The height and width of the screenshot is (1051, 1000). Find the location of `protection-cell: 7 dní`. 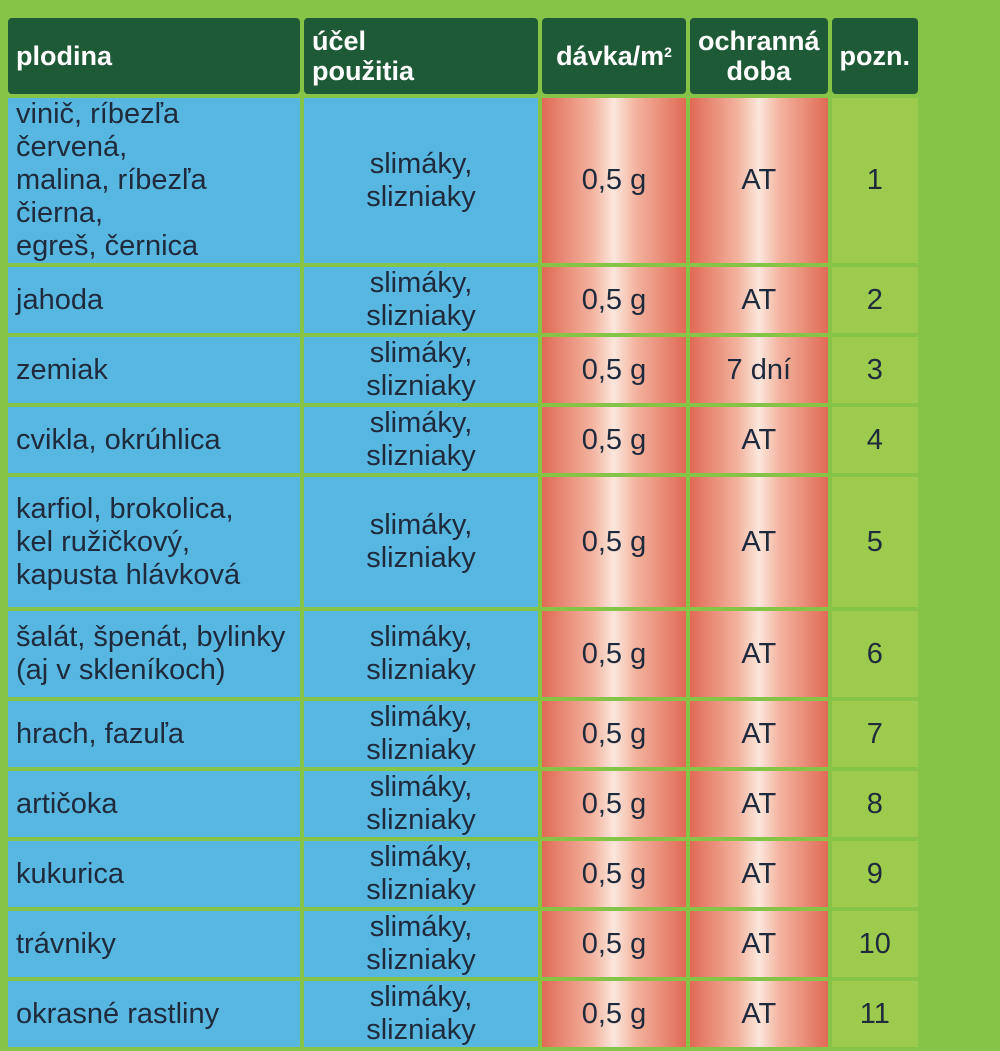

protection-cell: 7 dní is located at coordinates (759, 370).